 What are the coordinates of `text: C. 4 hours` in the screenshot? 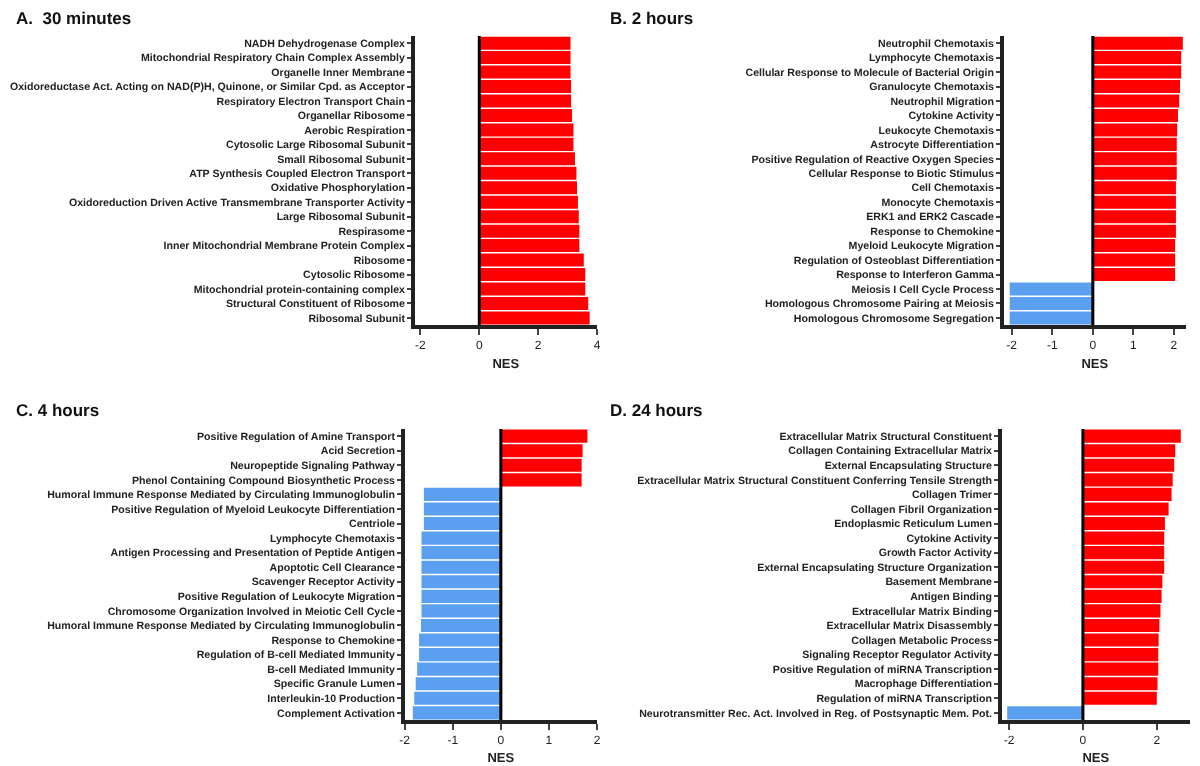 It's located at (58, 410).